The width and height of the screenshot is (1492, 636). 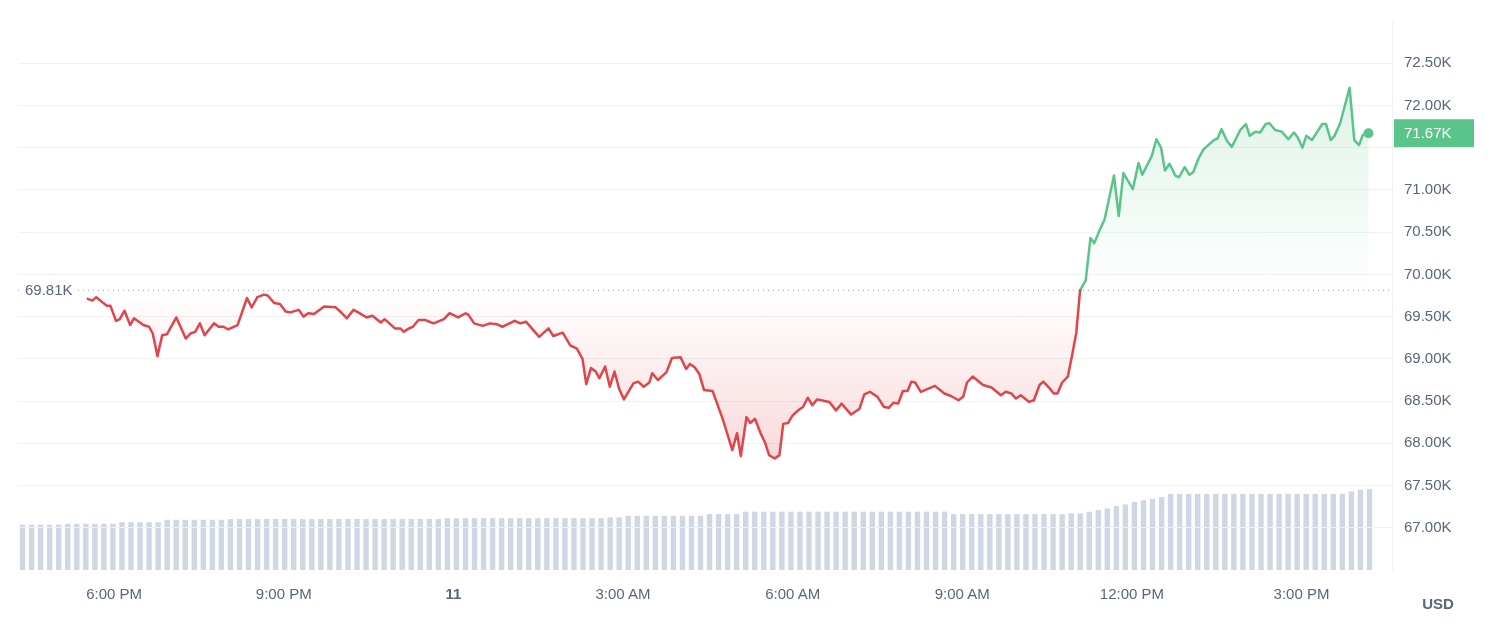 What do you see at coordinates (1428, 484) in the screenshot?
I see `y-tick-label: 67.50K` at bounding box center [1428, 484].